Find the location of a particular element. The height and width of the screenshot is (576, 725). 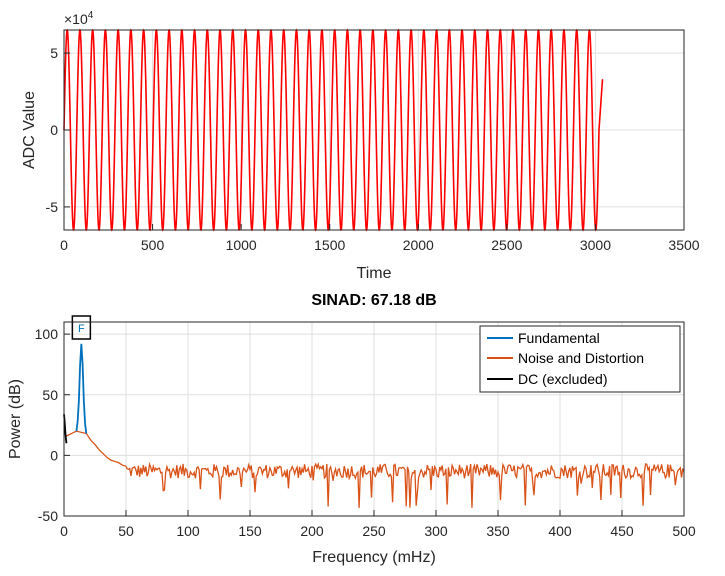

time-x-tick-label: 500 is located at coordinates (153, 245).